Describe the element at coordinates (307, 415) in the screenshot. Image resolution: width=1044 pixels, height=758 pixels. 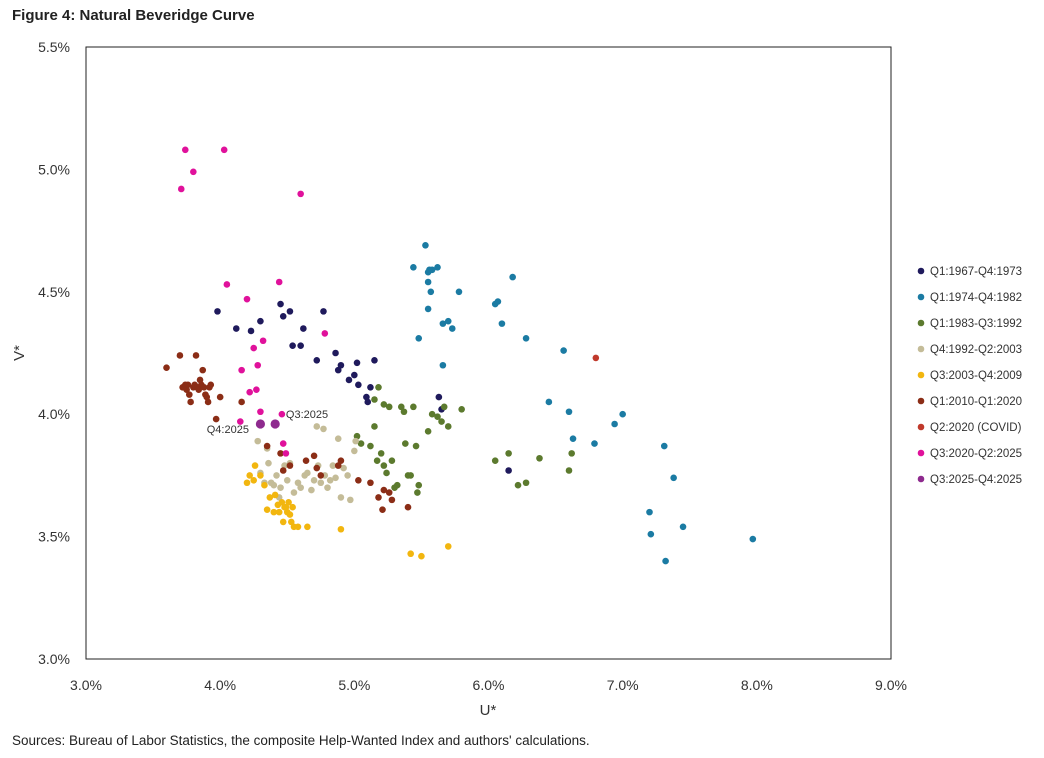
I see `annotation-label: Q3:2025` at that location.